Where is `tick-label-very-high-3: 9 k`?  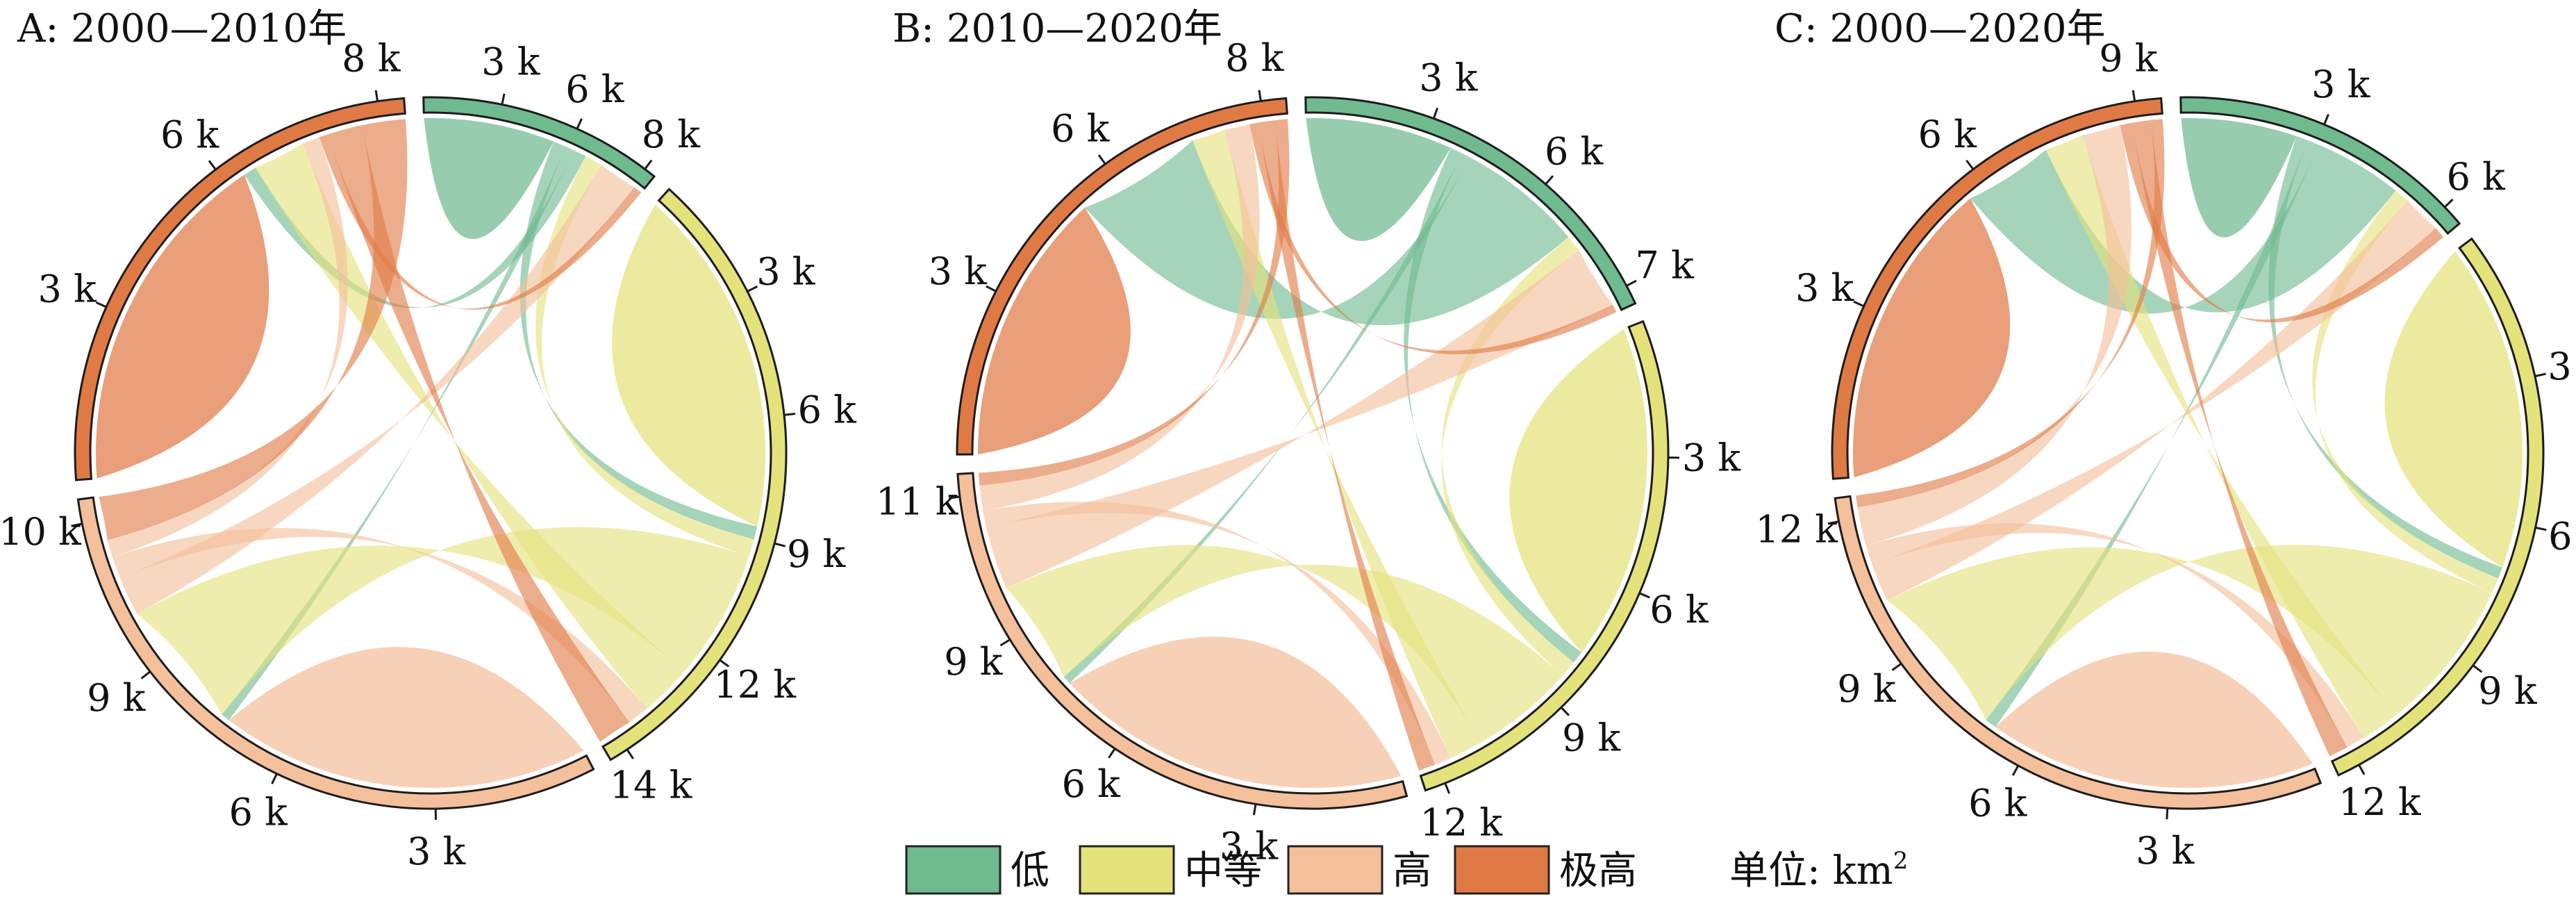 tick-label-very-high-3: 9 k is located at coordinates (2129, 58).